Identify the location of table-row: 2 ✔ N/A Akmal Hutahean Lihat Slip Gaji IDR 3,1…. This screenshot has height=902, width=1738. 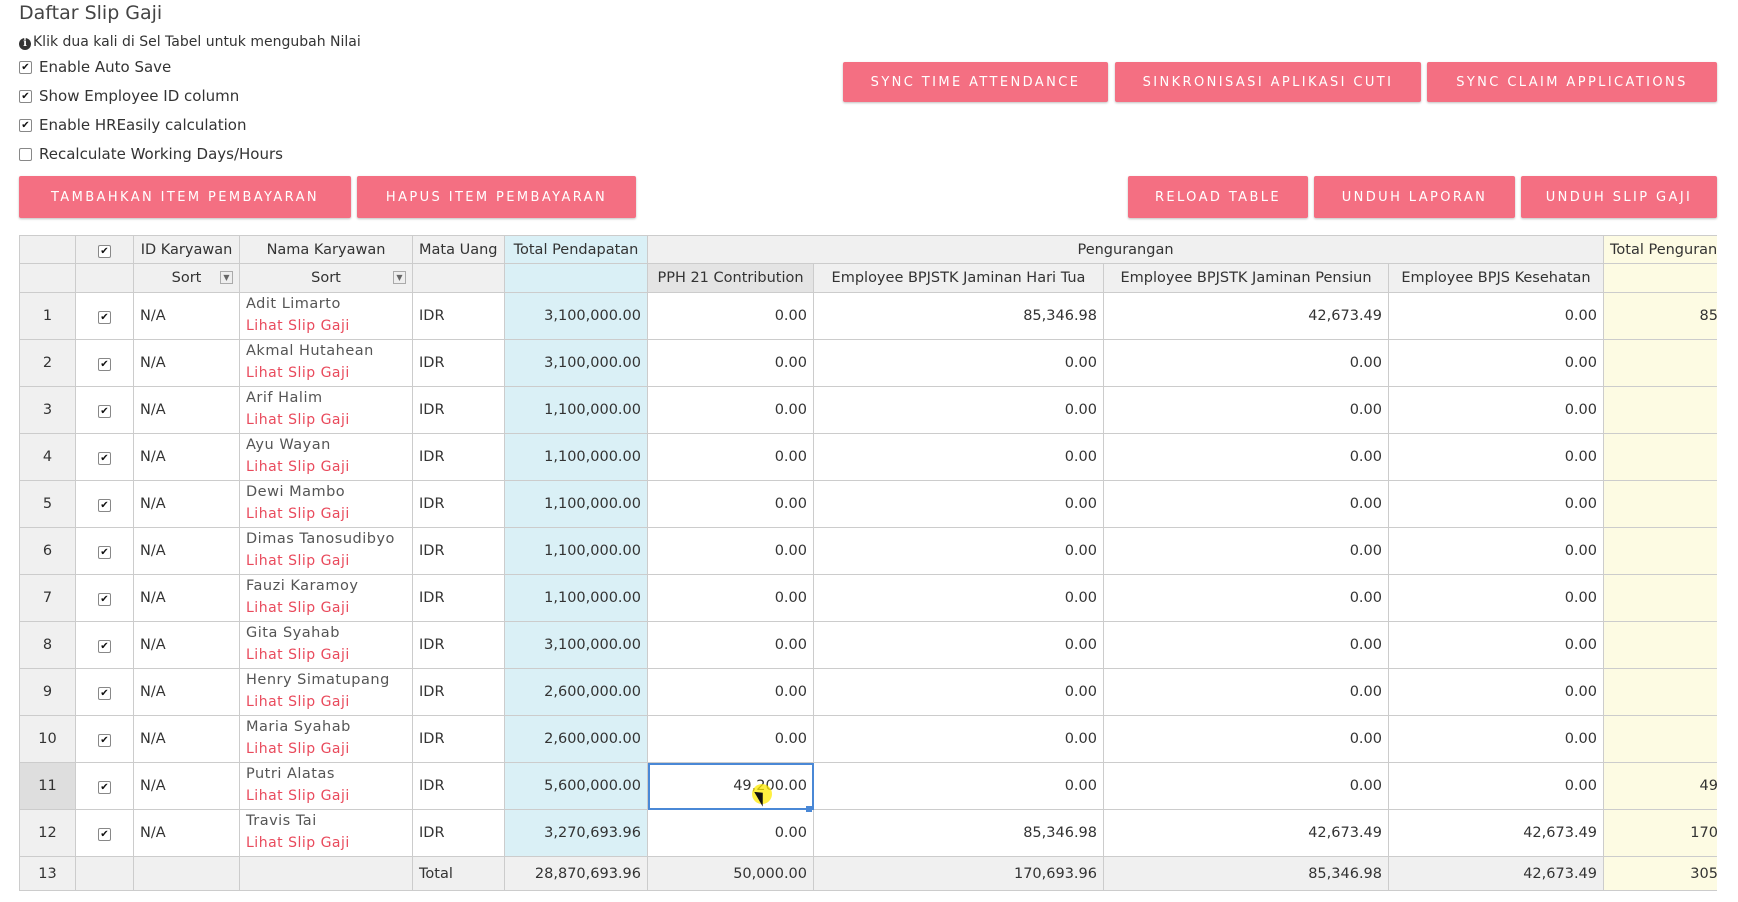
(868, 363).